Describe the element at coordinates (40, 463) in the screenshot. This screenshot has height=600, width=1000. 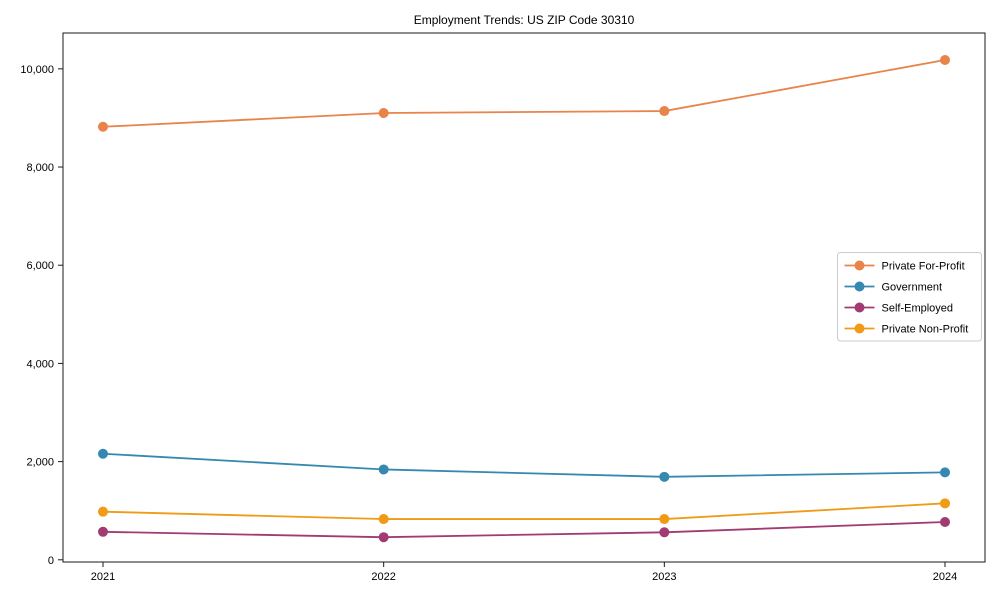
I see `y-tick-label: 2,000` at that location.